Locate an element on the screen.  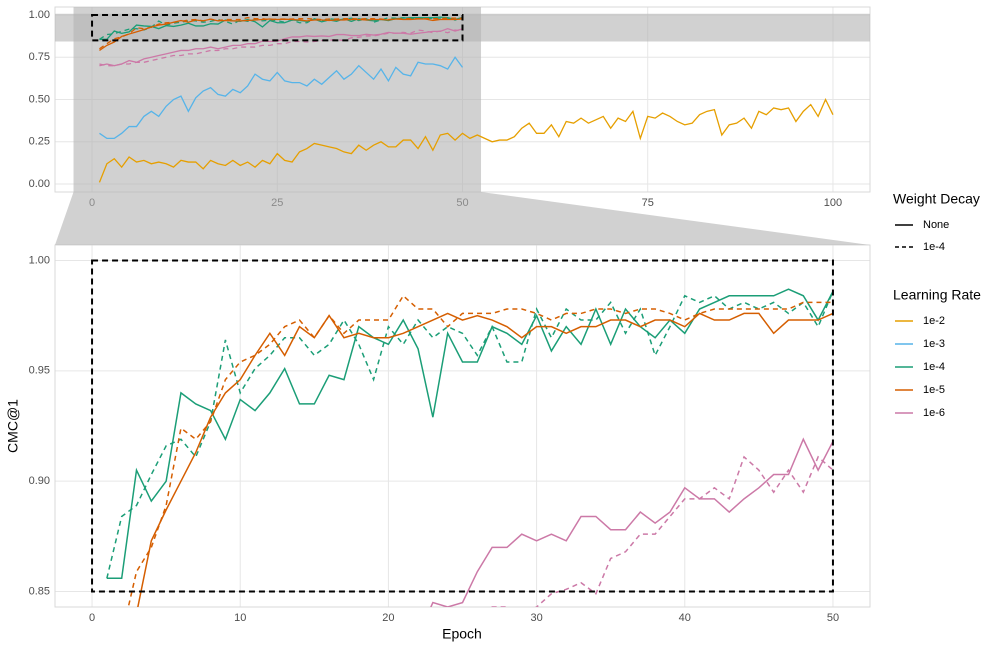
y-tick-label: 0.85 is located at coordinates (39, 591).